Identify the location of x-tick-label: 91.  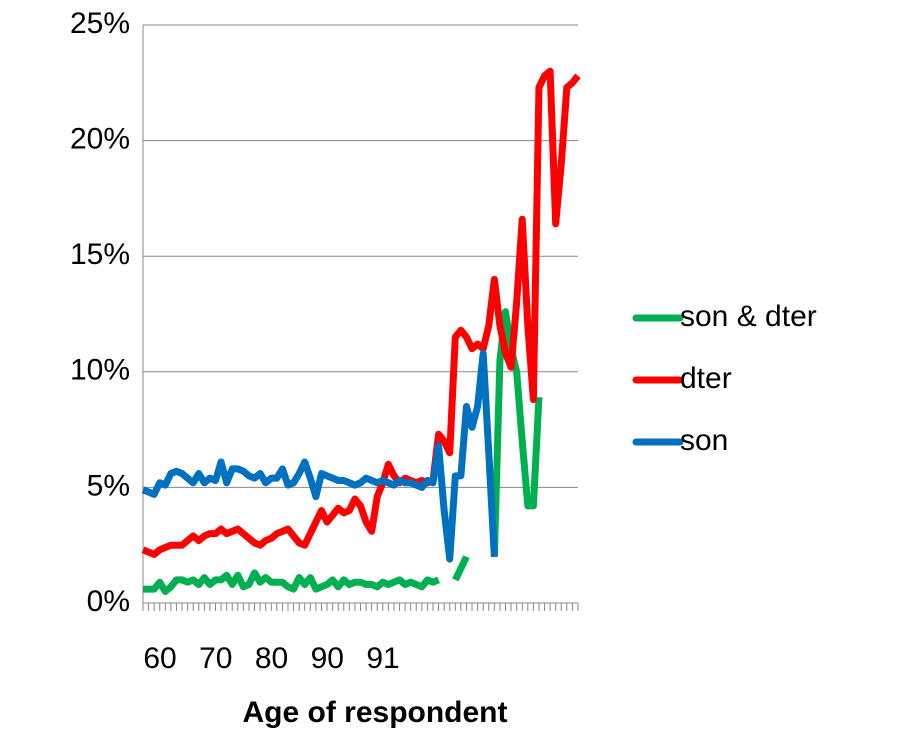
(382, 658).